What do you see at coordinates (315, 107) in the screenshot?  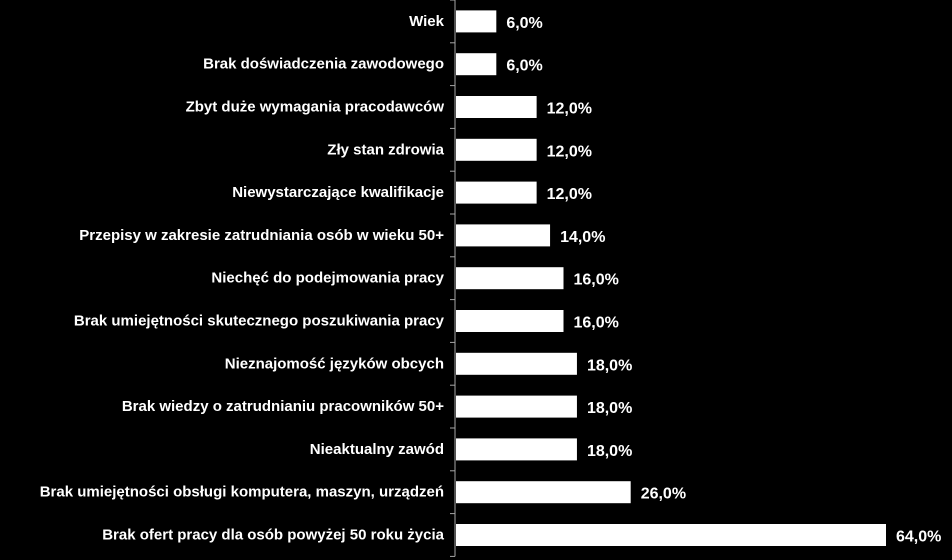 I see `category-label: Zbyt duże wymagania pracodawców` at bounding box center [315, 107].